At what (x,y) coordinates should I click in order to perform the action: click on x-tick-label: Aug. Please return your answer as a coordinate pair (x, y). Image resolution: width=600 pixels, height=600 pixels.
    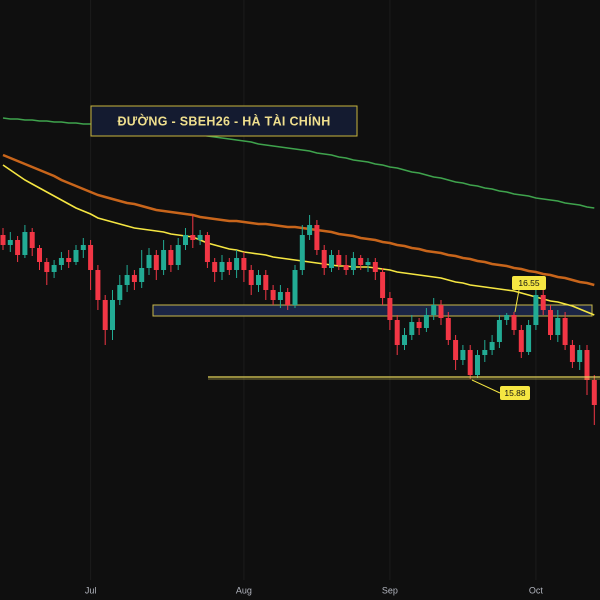
    Looking at the image, I should click on (244, 590).